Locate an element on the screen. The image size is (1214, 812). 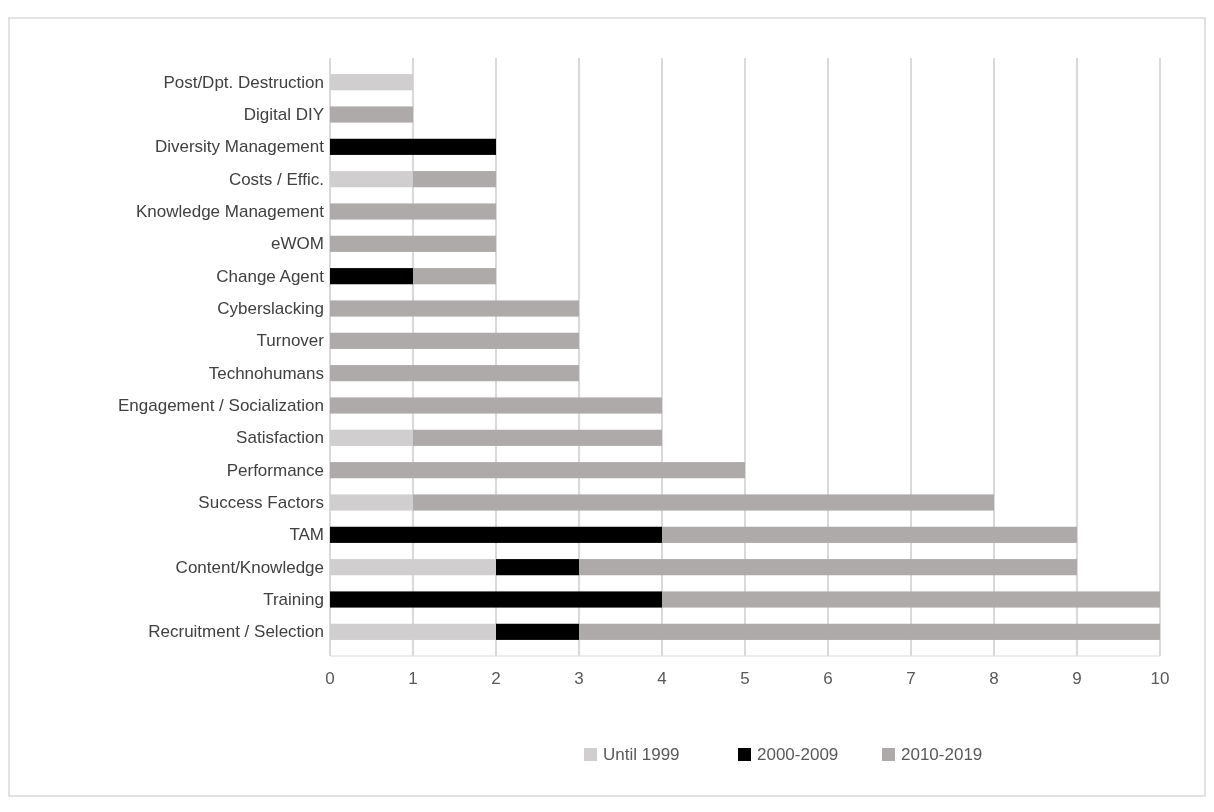
y-tick-label: Post/Dpt. Destruction is located at coordinates (243, 82).